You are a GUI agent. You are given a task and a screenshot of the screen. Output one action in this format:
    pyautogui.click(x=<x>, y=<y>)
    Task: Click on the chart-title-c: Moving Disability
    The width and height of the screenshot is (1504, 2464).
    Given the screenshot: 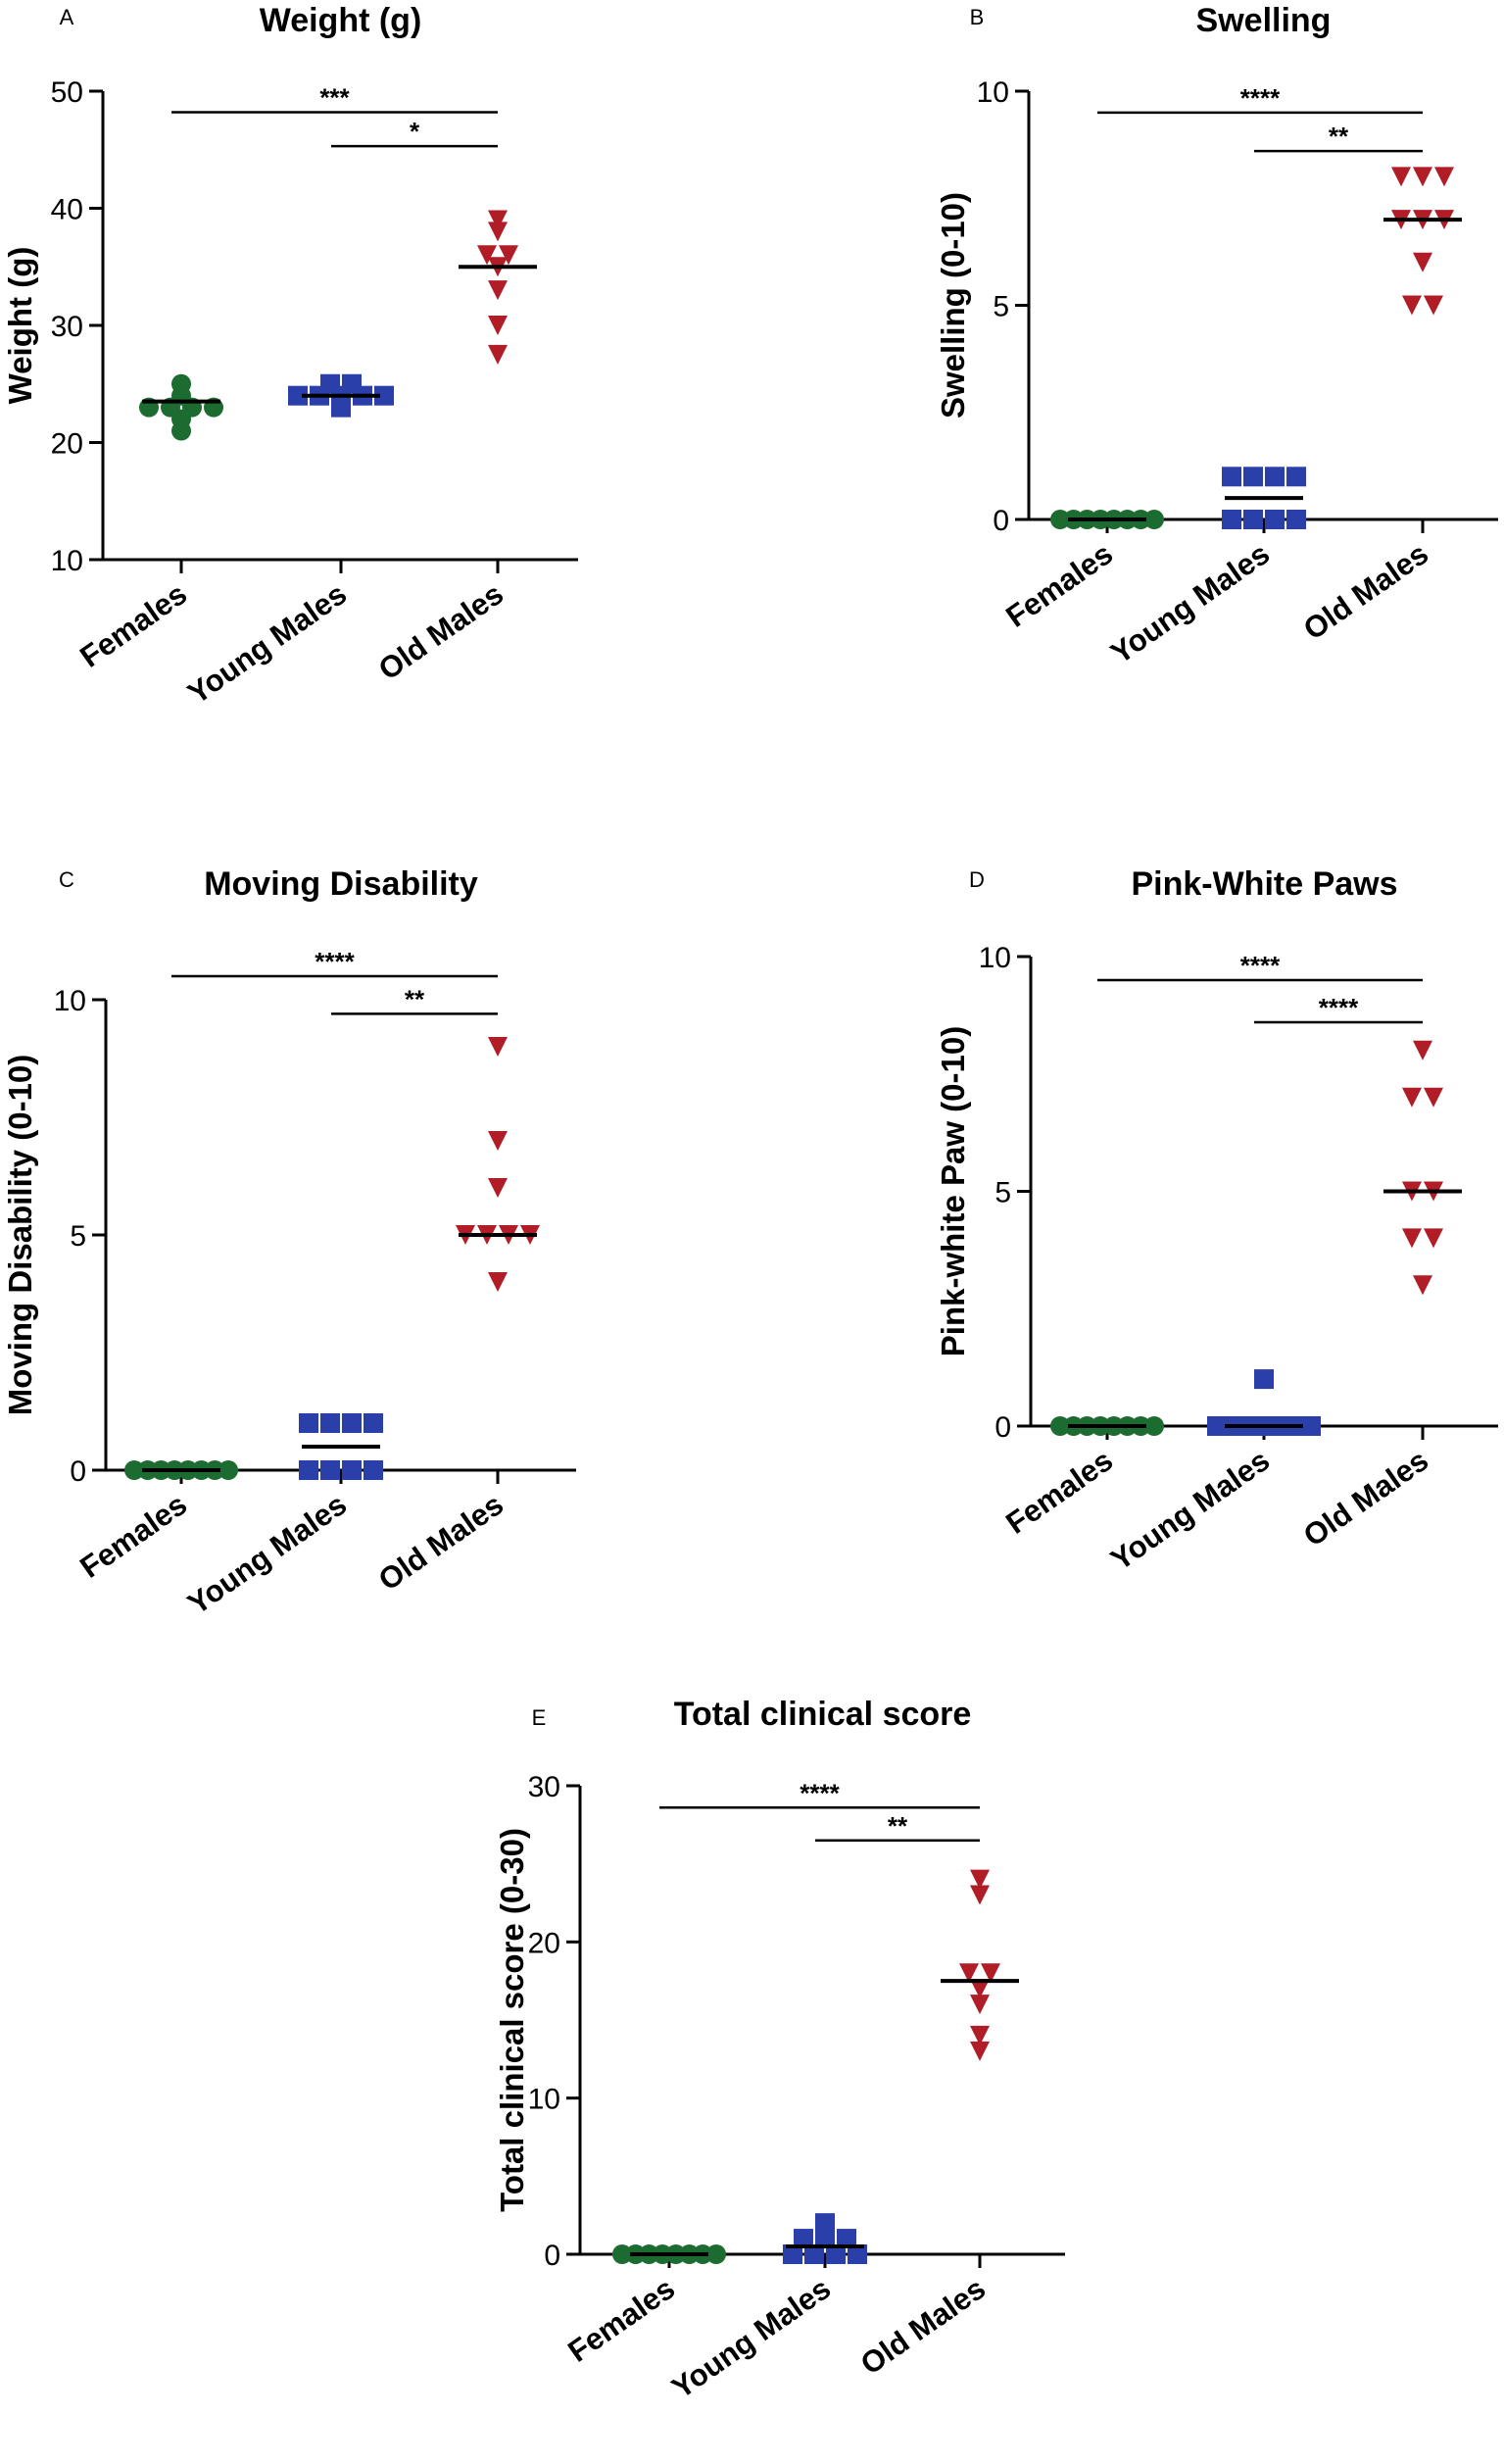 What is the action you would take?
    pyautogui.click(x=341, y=884)
    